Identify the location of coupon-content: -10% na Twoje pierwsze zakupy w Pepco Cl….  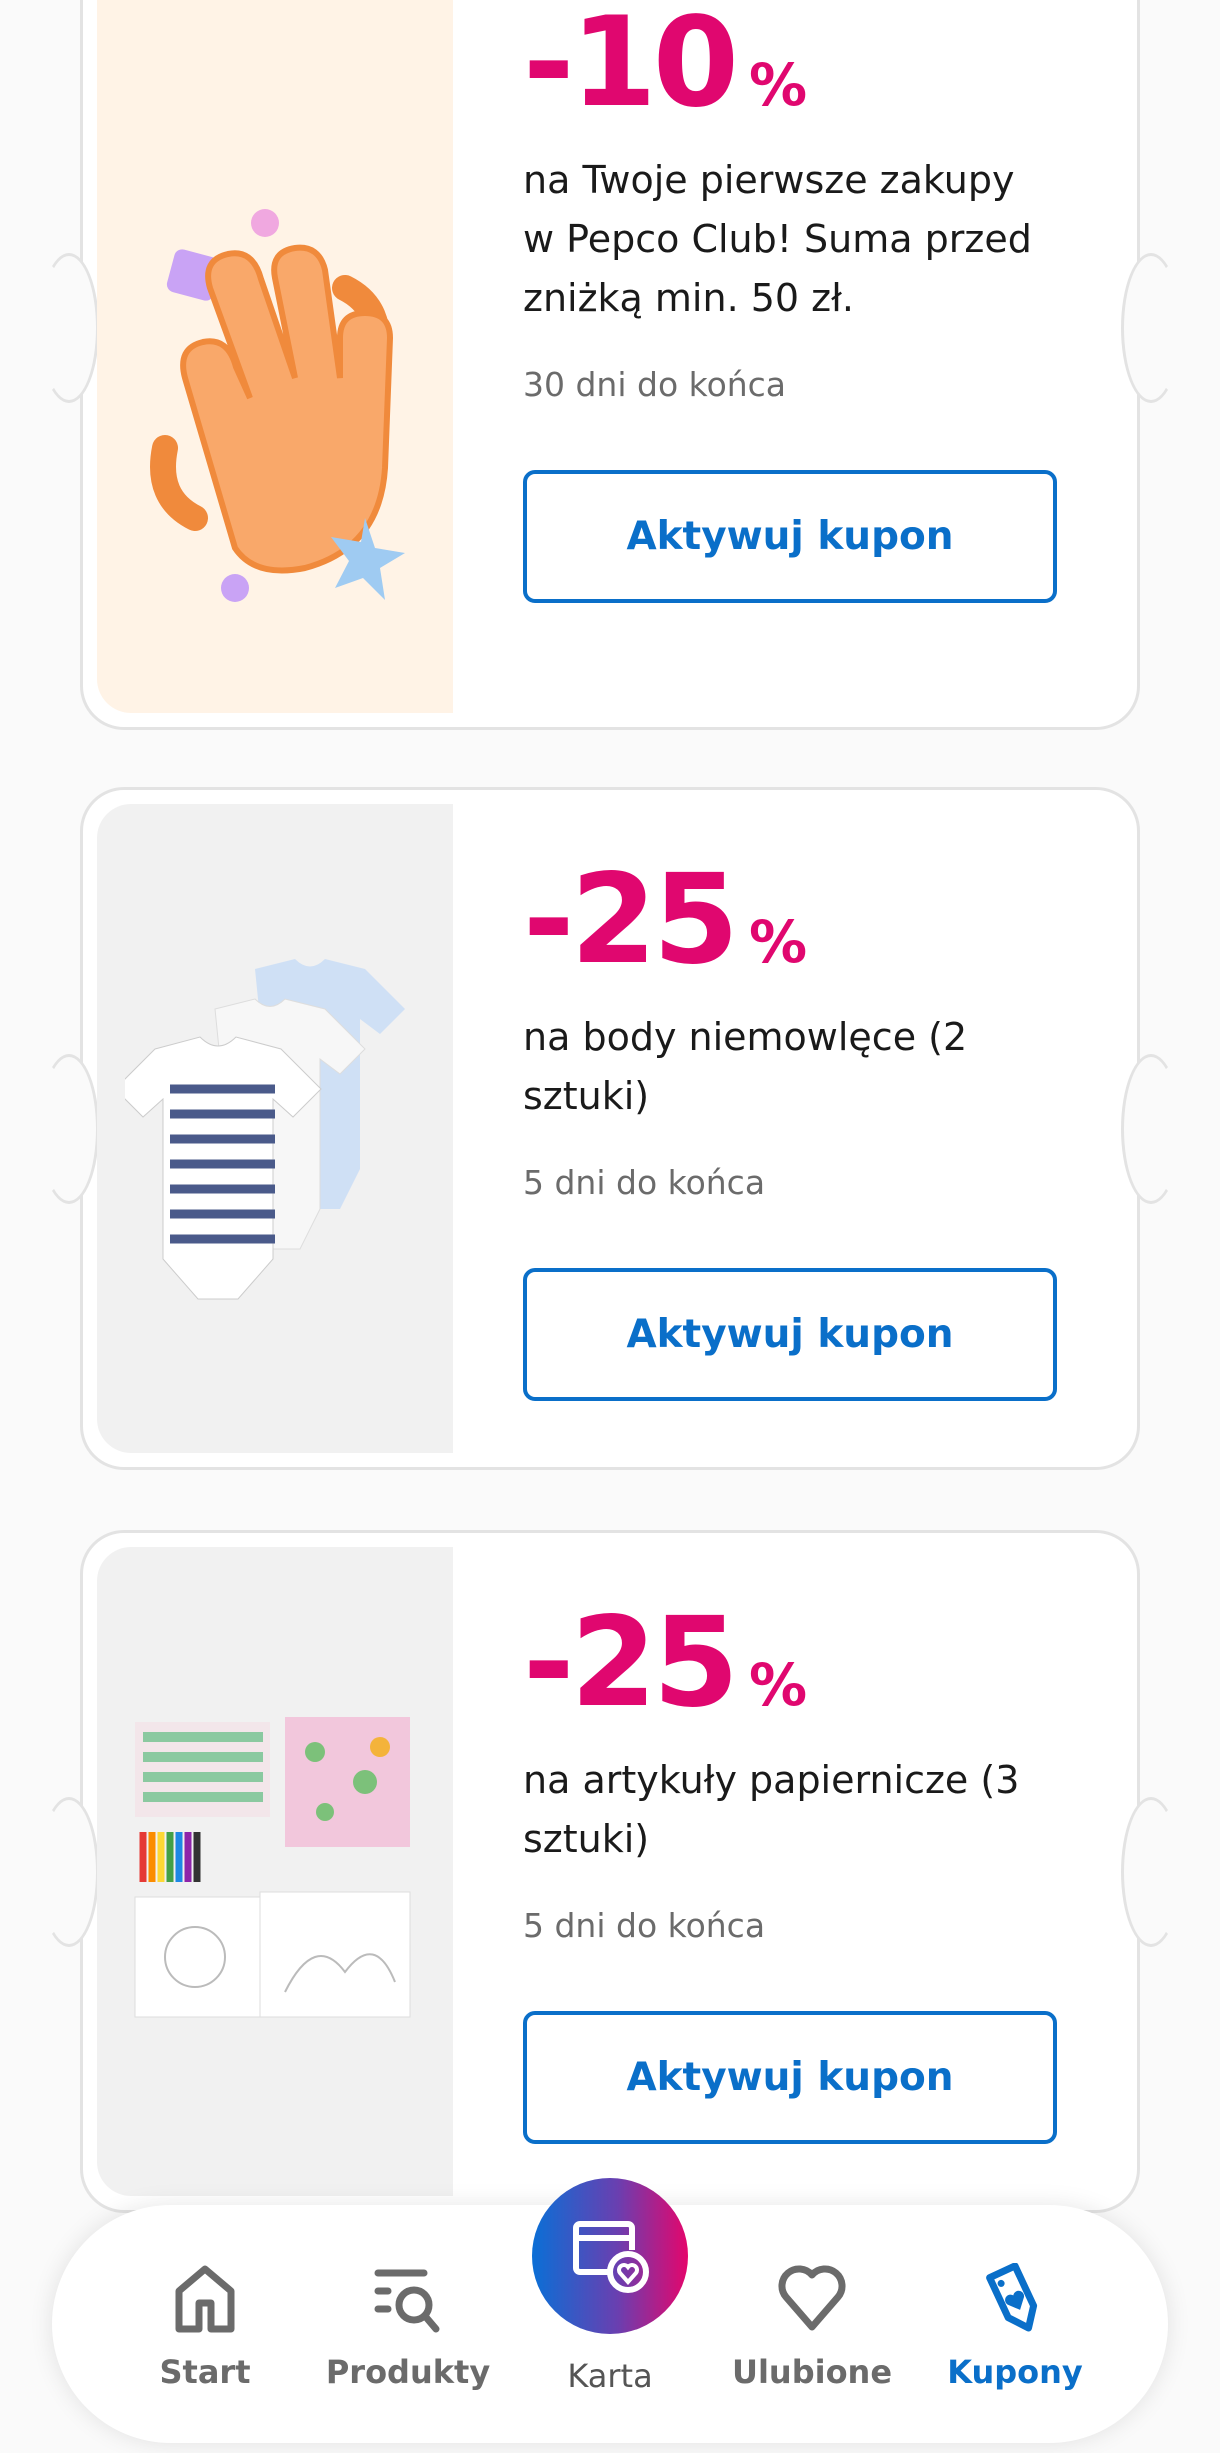
(790, 301).